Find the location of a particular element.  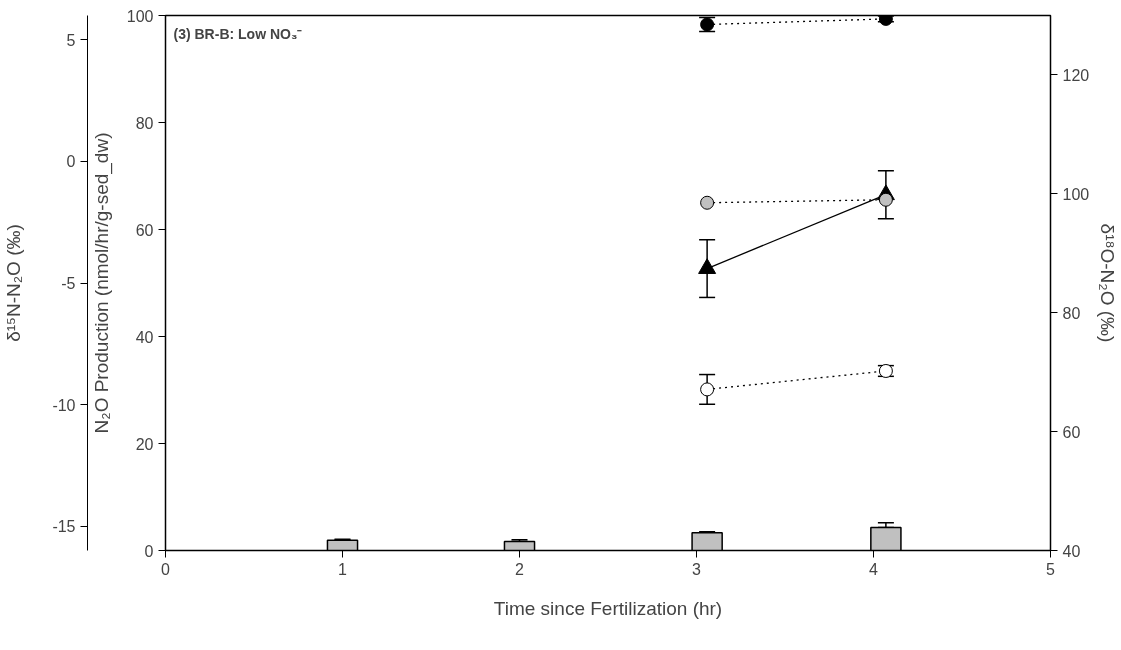

y3-tick-label: -5 is located at coordinates (68, 283).